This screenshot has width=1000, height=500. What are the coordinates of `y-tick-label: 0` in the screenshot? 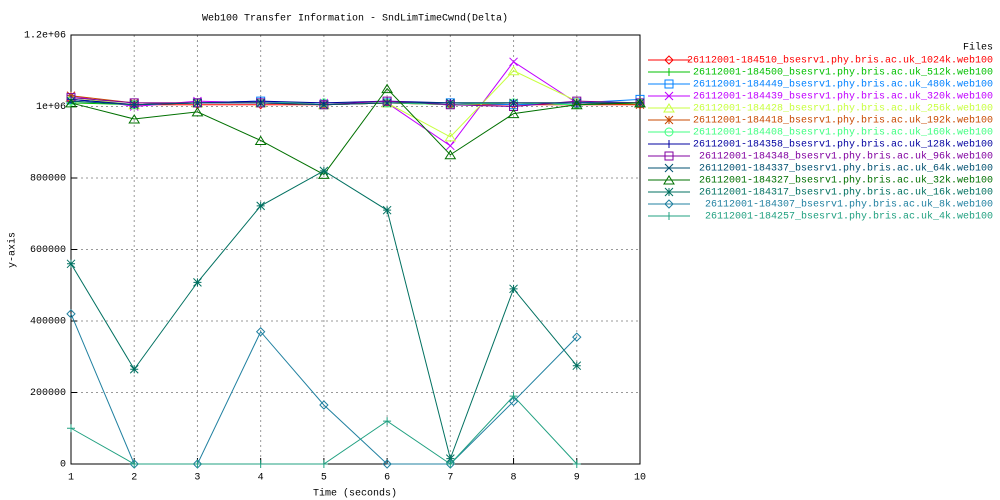 It's located at (63, 465).